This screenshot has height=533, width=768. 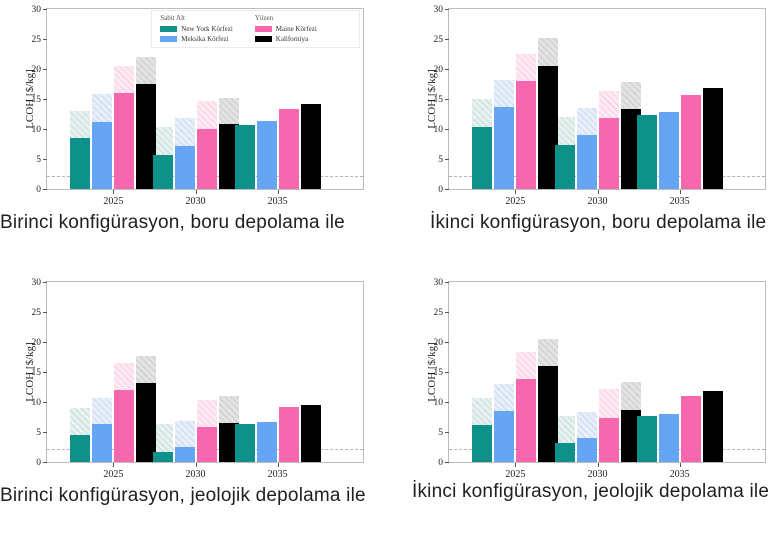 I want to click on bar-Kaliforniya-2025, so click(x=146, y=422).